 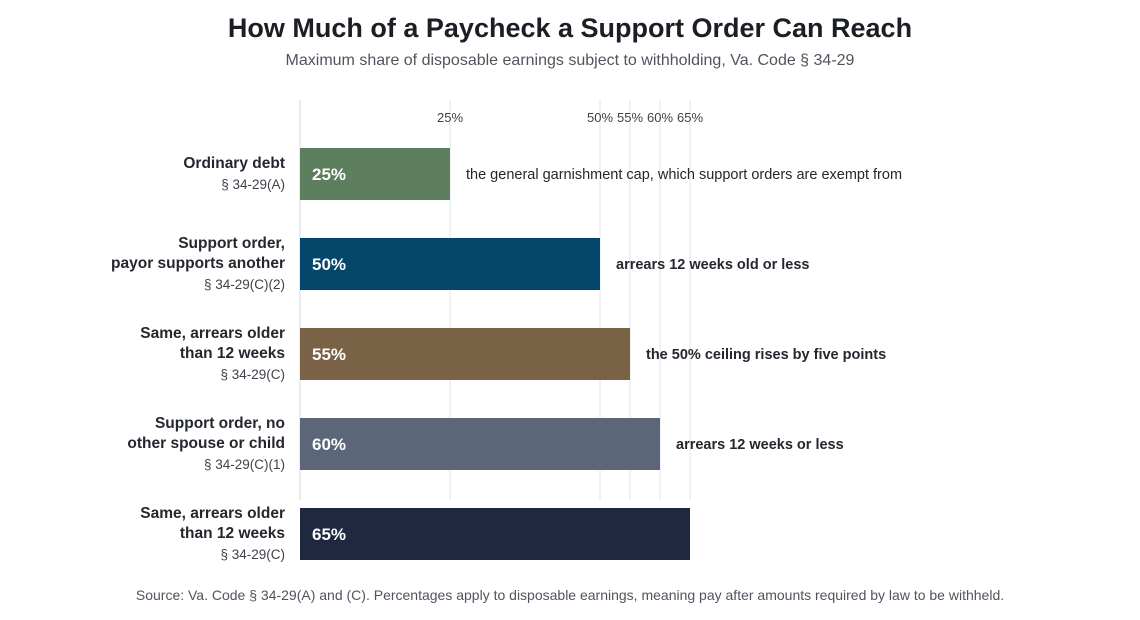 What do you see at coordinates (244, 284) in the screenshot?
I see `category-citation: § 34-29(C)(2)` at bounding box center [244, 284].